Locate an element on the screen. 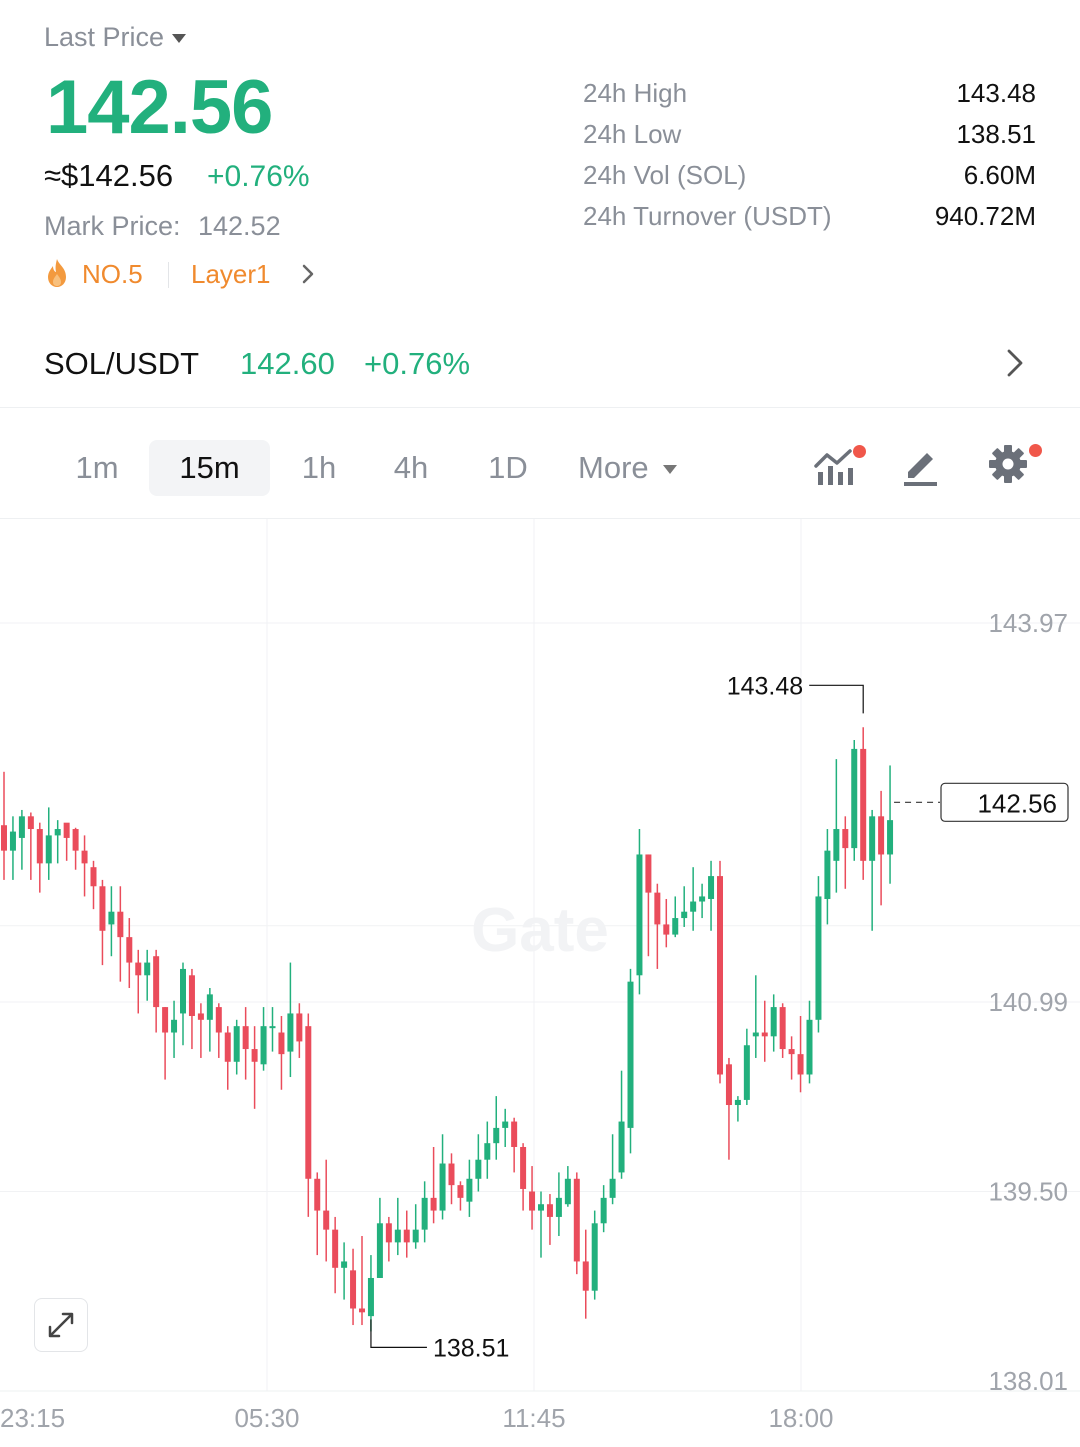 The image size is (1080, 1447). tab-4h: 4h is located at coordinates (411, 467).